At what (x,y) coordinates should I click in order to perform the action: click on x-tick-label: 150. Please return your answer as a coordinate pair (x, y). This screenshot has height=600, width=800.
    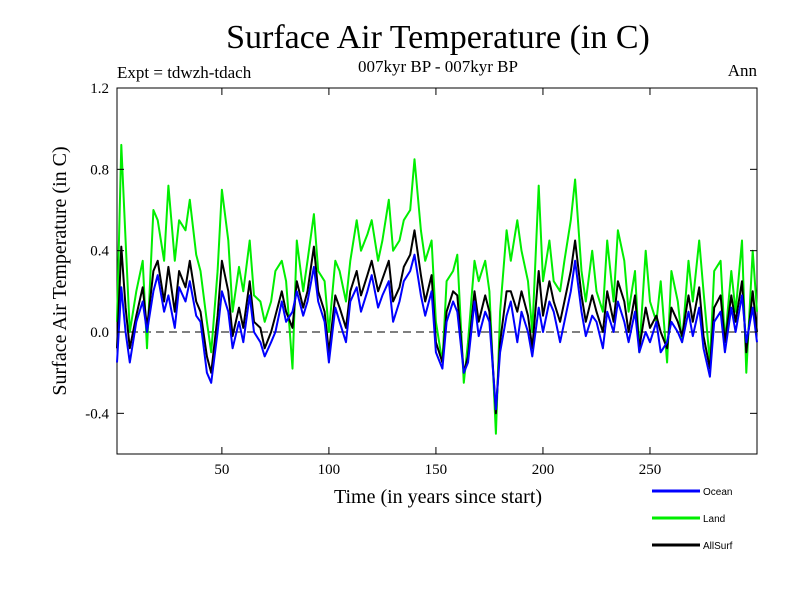
    Looking at the image, I should click on (436, 470).